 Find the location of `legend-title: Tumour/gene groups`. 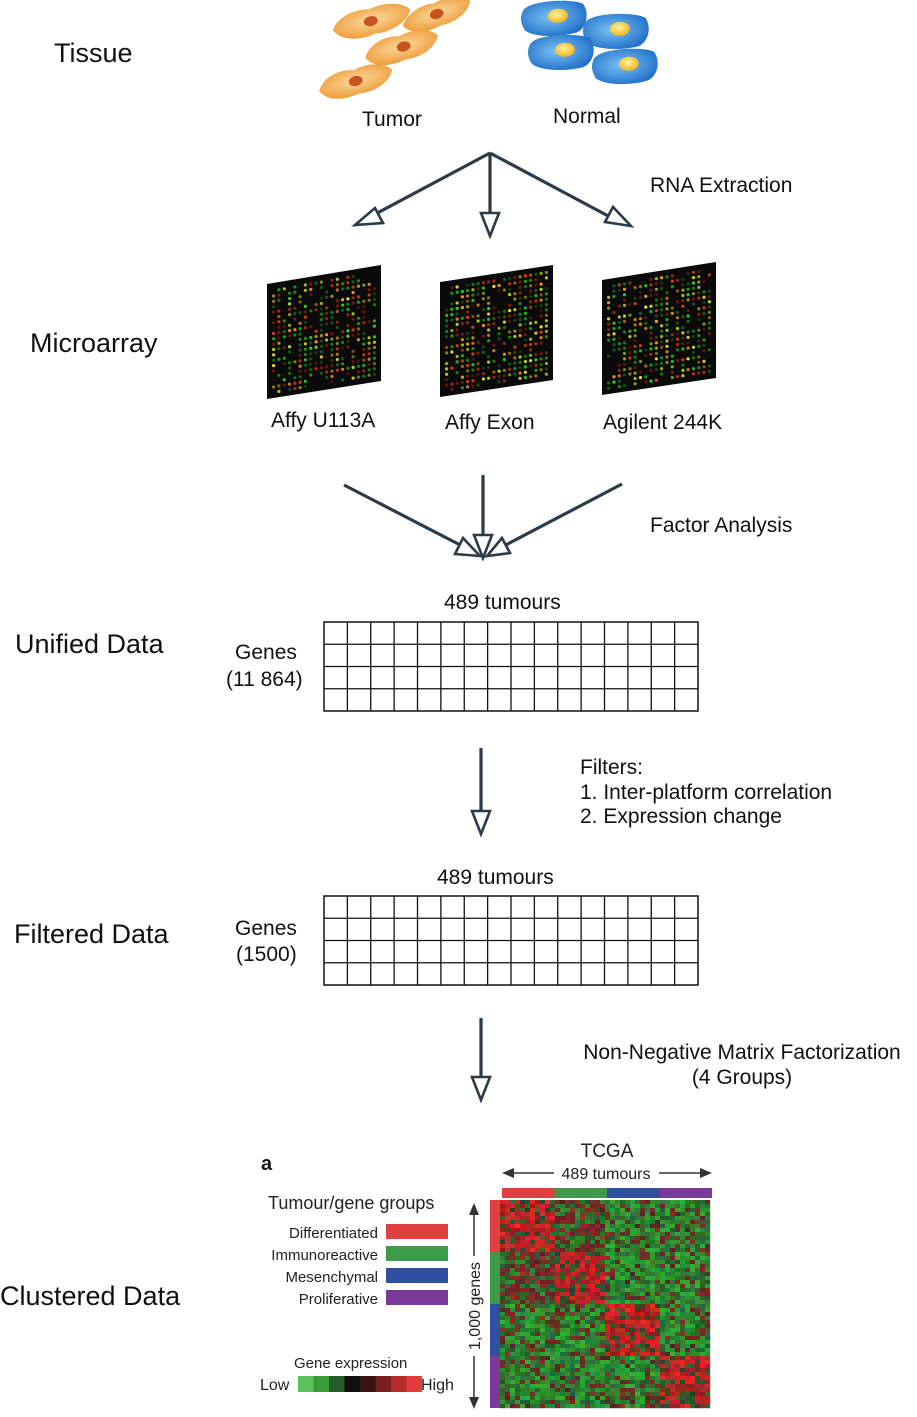

legend-title: Tumour/gene groups is located at coordinates (351, 1203).